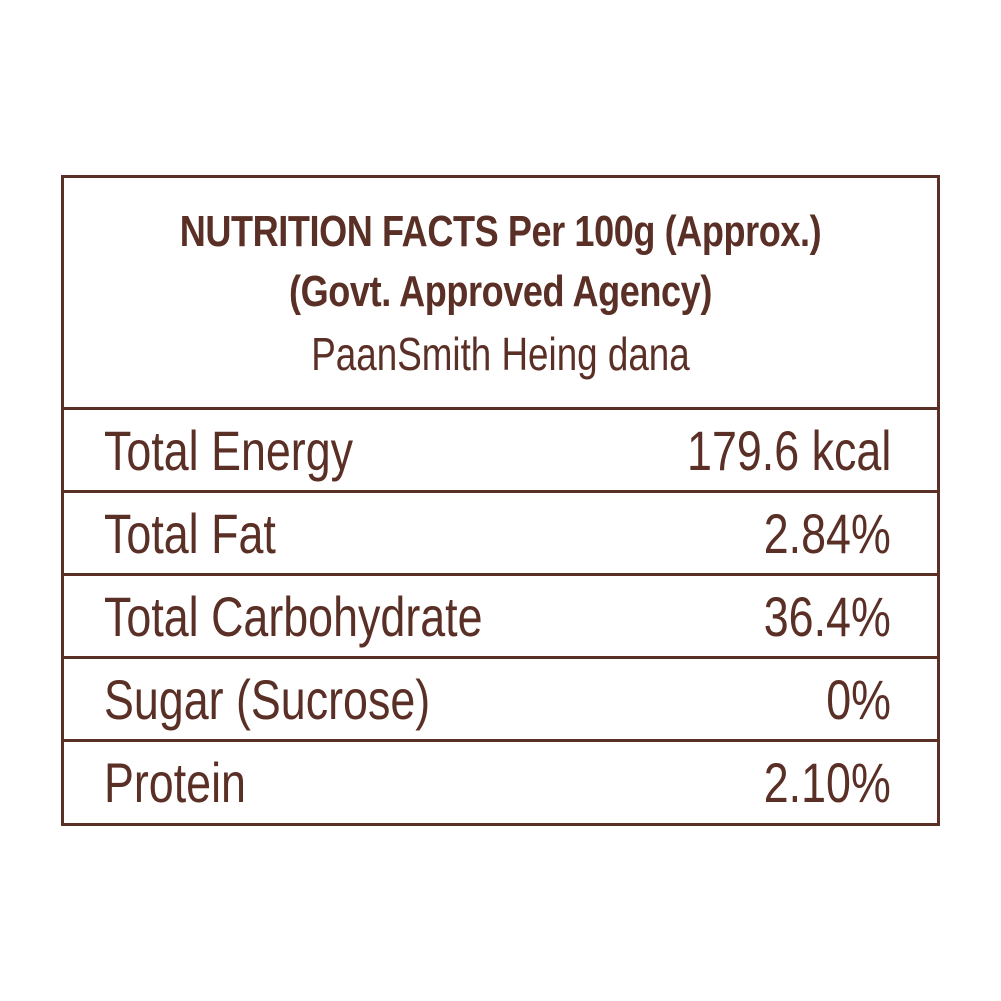  What do you see at coordinates (293, 616) in the screenshot?
I see `row-label: Total Carbohydrate` at bounding box center [293, 616].